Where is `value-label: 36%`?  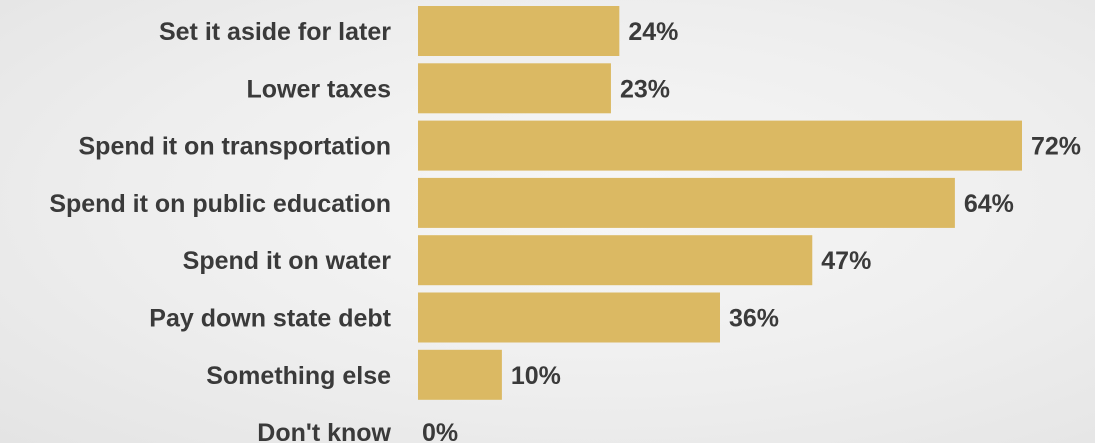 value-label: 36% is located at coordinates (754, 319).